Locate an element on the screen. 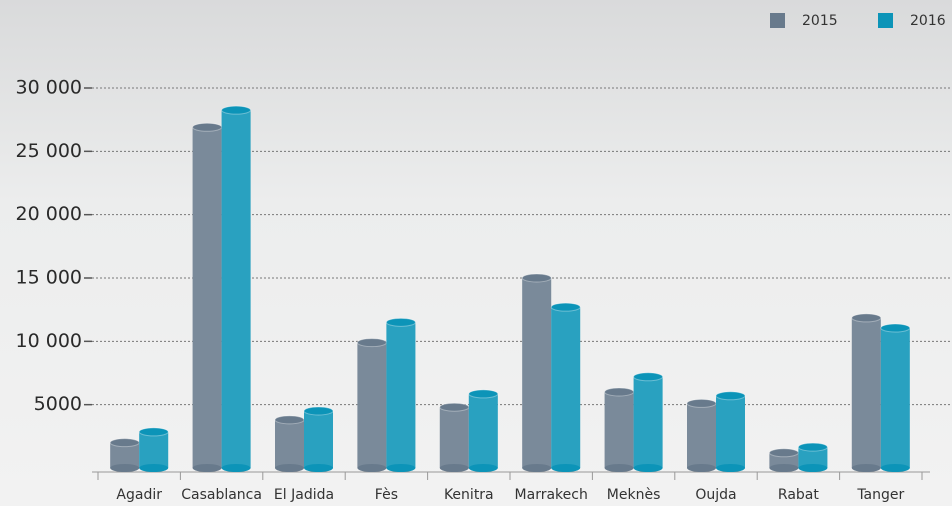 The height and width of the screenshot is (506, 952). x-tick-label: Rabat is located at coordinates (798, 495).